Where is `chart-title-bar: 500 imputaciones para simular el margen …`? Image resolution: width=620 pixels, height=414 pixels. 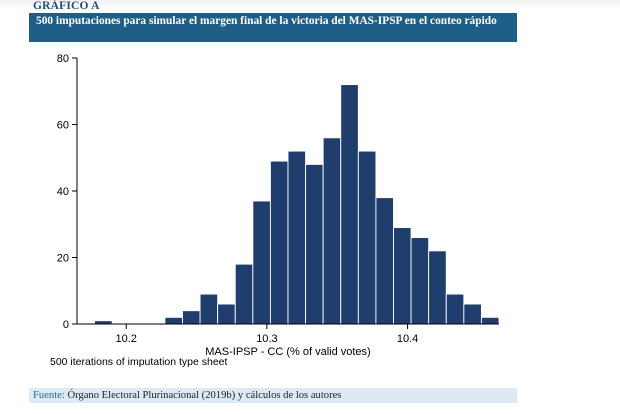
chart-title-bar: 500 imputaciones para simular el margen … is located at coordinates (273, 27).